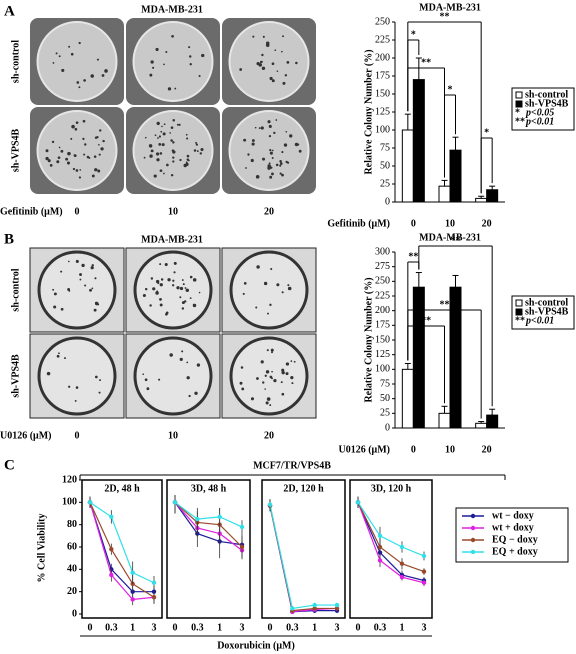  I want to click on title-bg, so click(122, 488).